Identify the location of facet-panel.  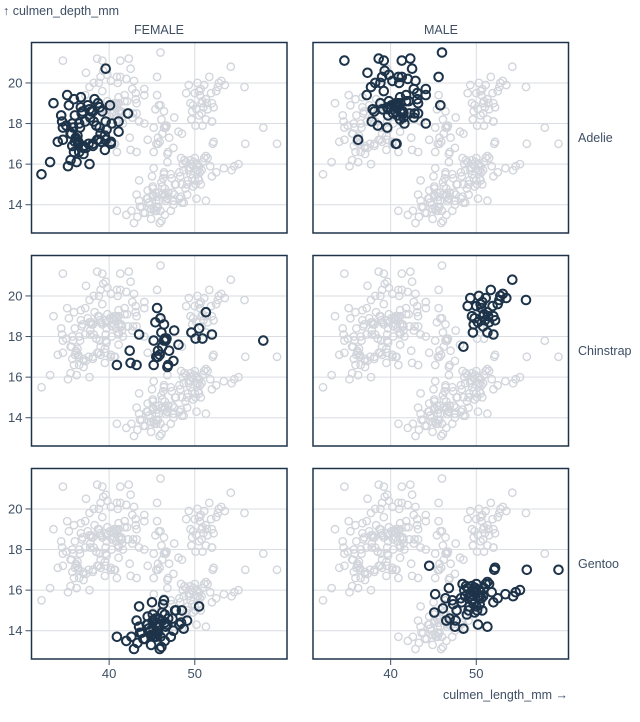
(441, 350).